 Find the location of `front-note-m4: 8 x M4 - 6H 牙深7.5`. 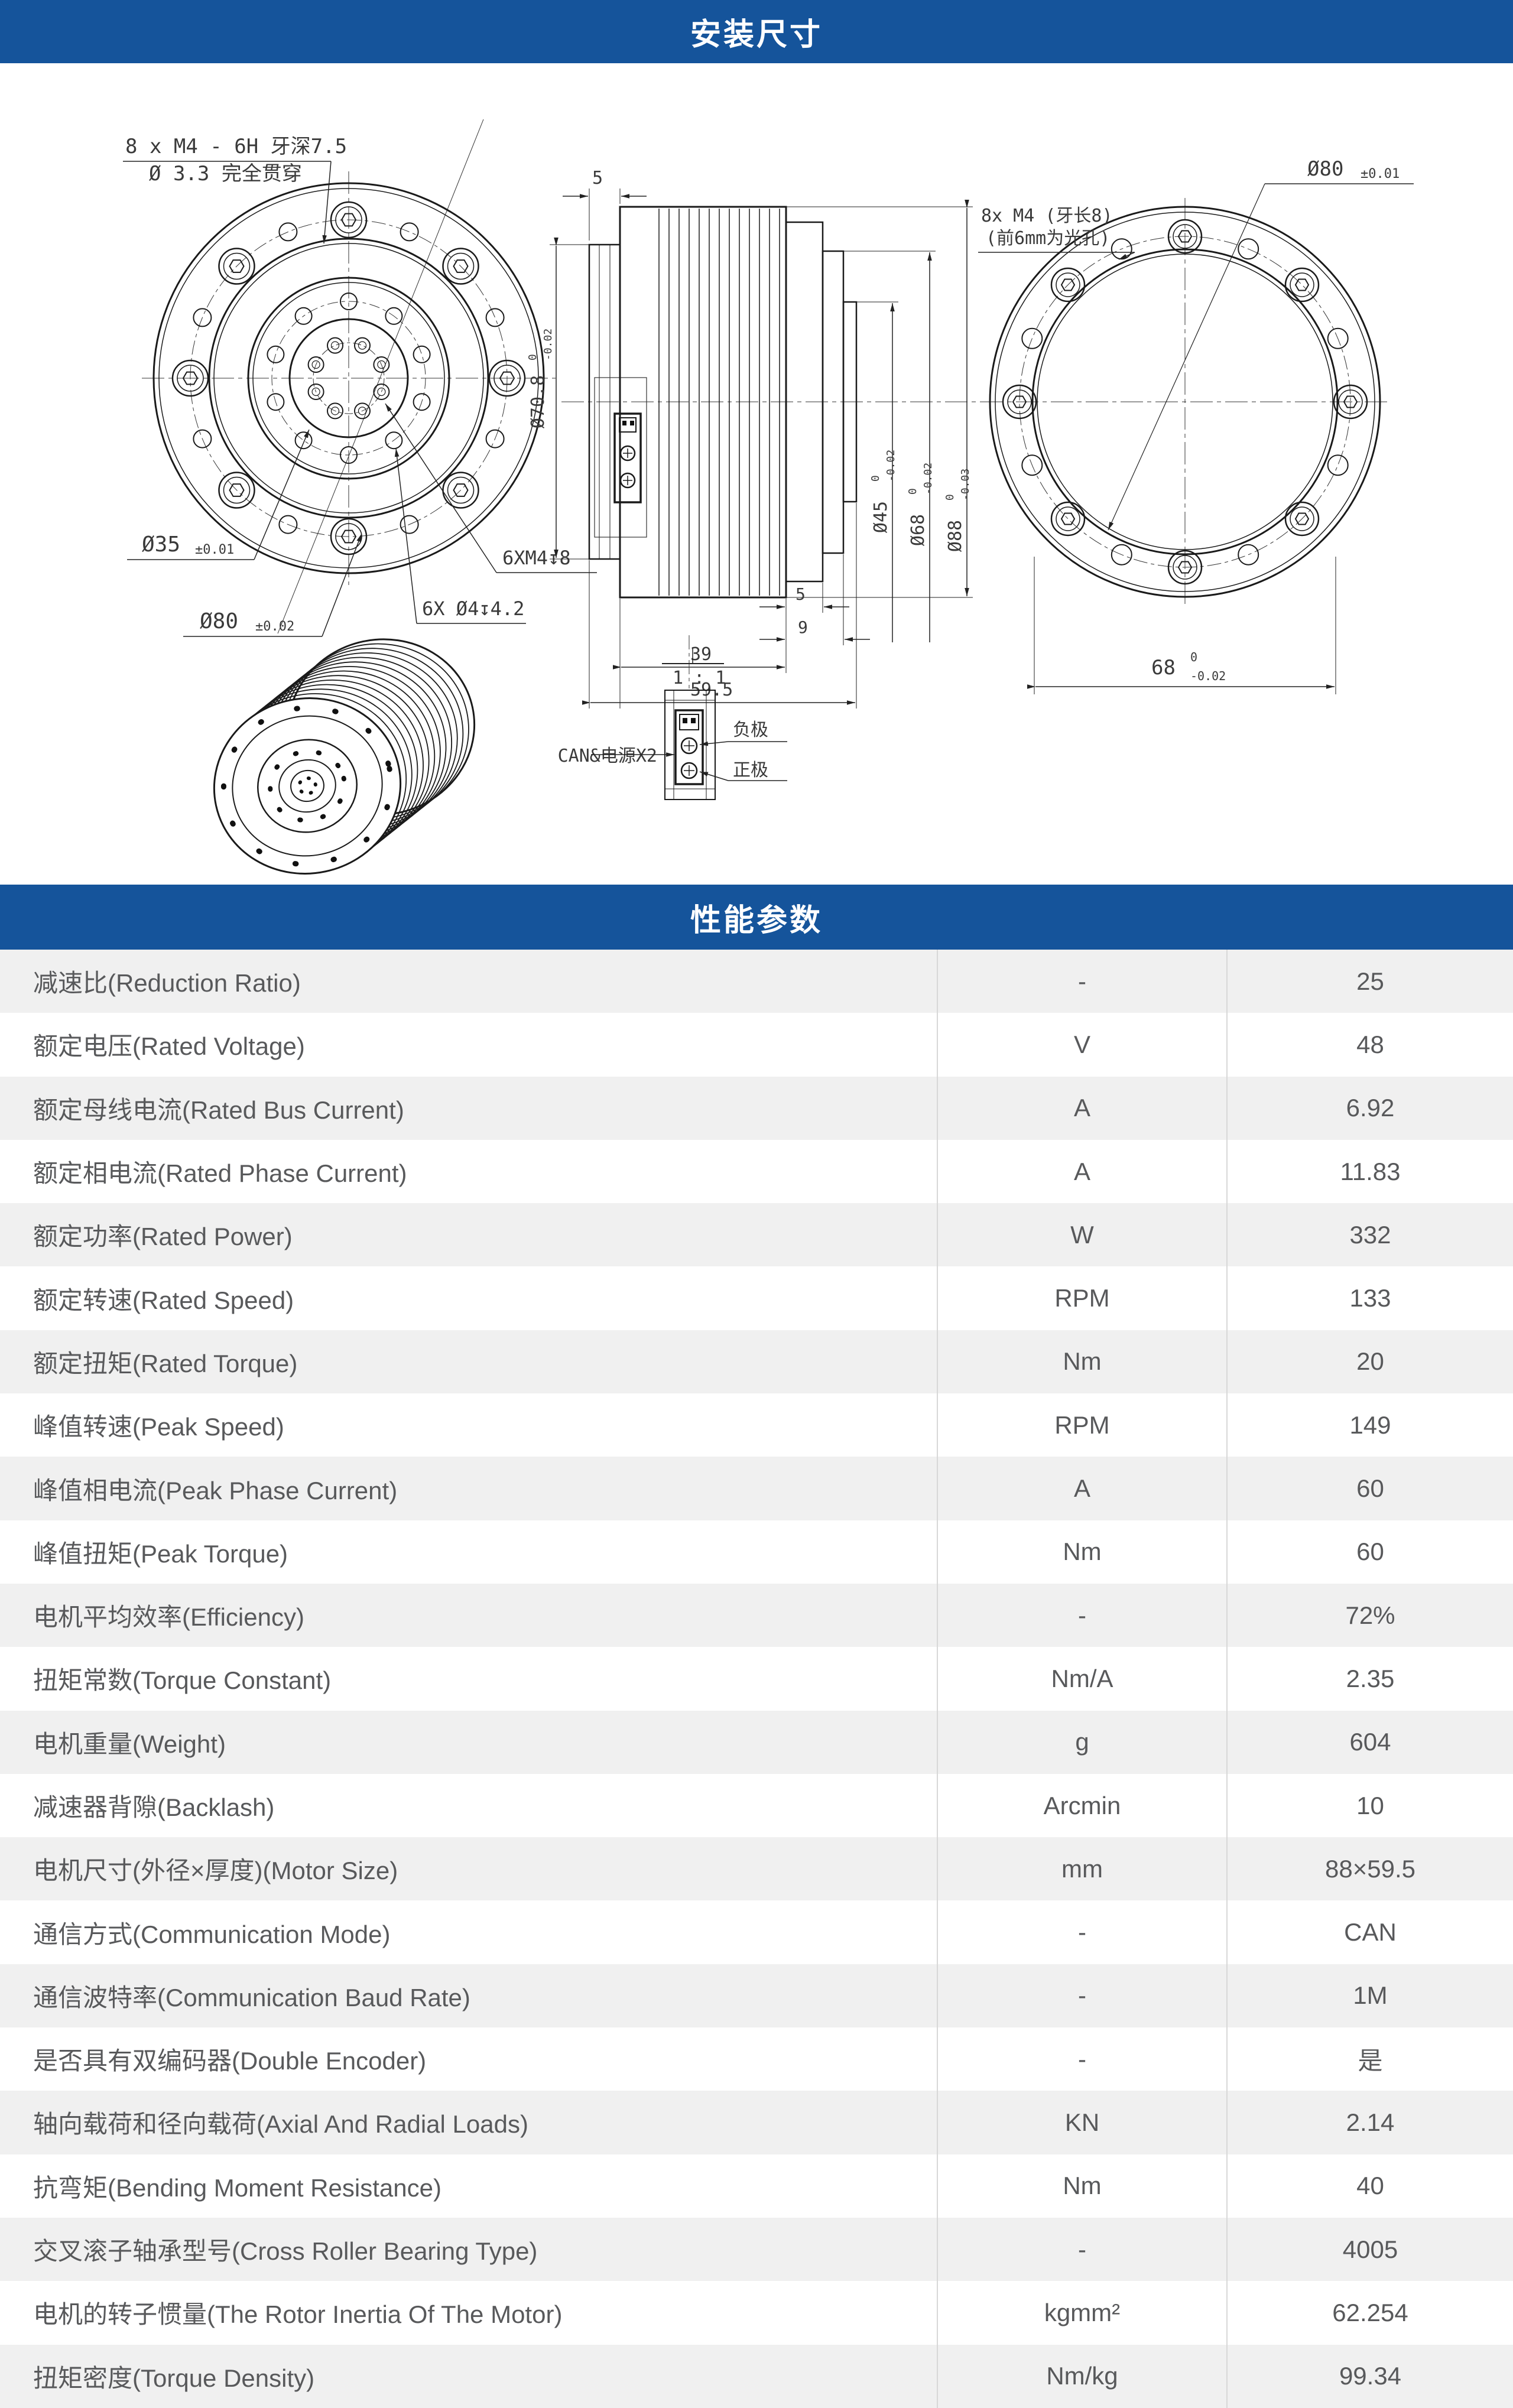

front-note-m4: 8 x M4 - 6H 牙深7.5 is located at coordinates (236, 146).